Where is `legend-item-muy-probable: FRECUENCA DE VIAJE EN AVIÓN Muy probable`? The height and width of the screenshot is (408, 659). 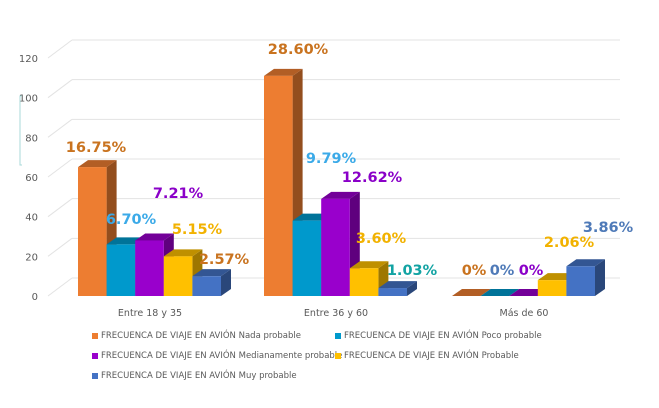 legend-item-muy-probable: FRECUENCA DE VIAJE EN AVIÓN Muy probable is located at coordinates (194, 376).